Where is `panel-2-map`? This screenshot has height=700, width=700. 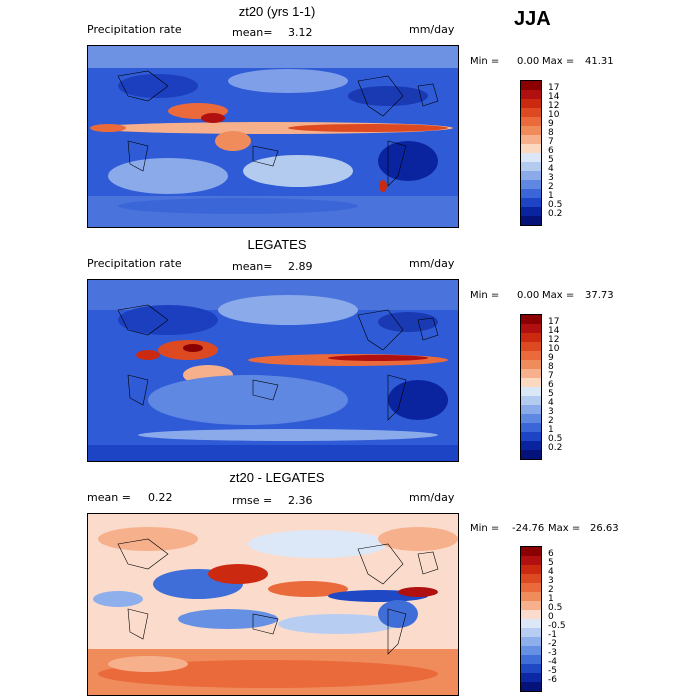
panel-2-map is located at coordinates (273, 370).